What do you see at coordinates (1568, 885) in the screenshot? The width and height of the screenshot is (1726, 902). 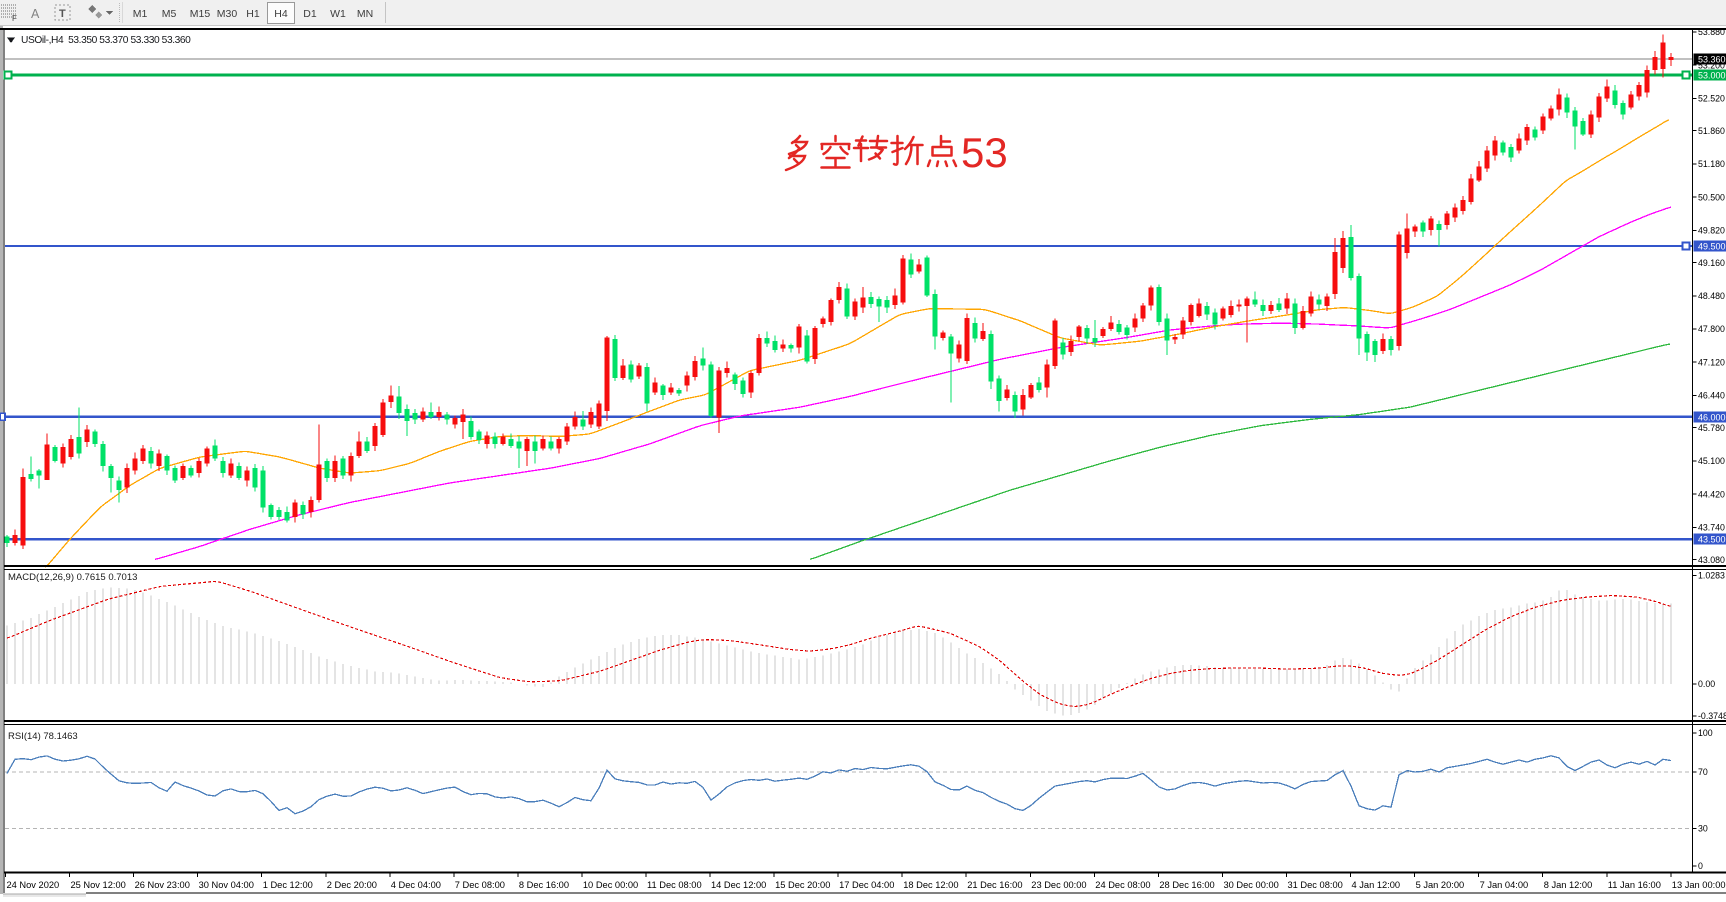 I see `svg-text: 8 Jan 12:00` at bounding box center [1568, 885].